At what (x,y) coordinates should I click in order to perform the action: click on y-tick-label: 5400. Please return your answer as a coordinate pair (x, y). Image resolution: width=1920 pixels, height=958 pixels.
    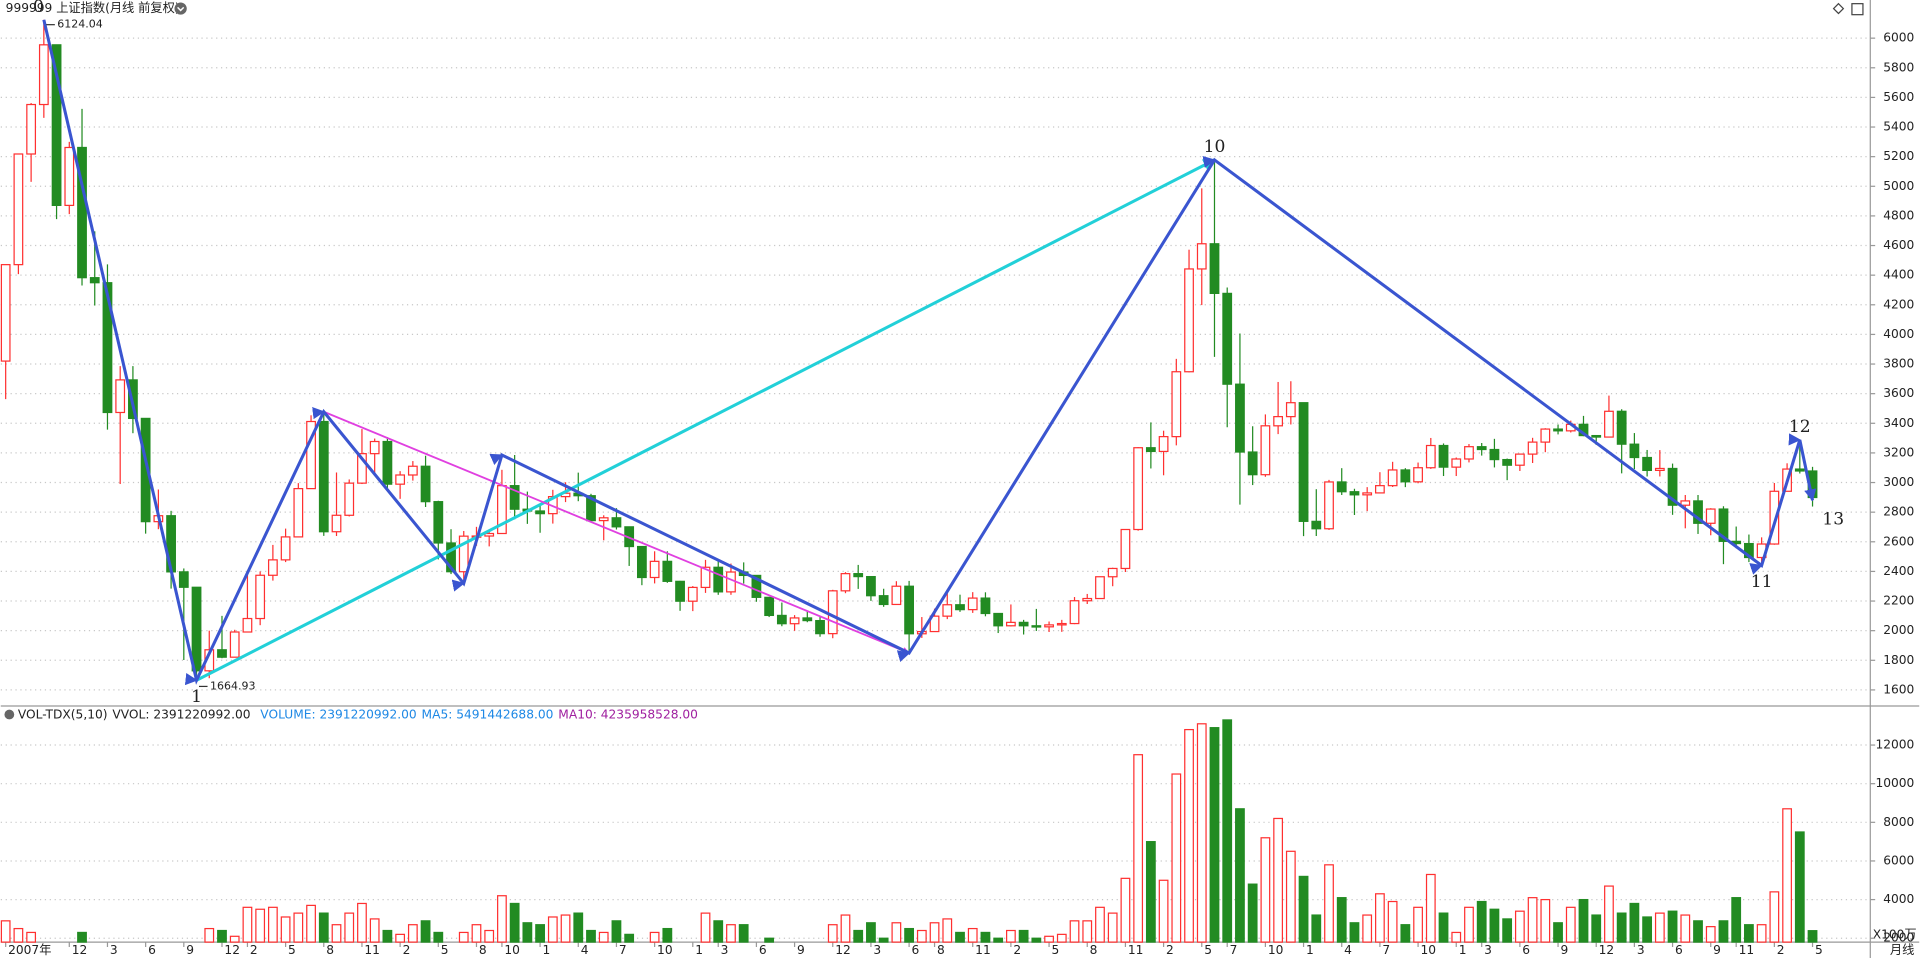
    Looking at the image, I should click on (1898, 127).